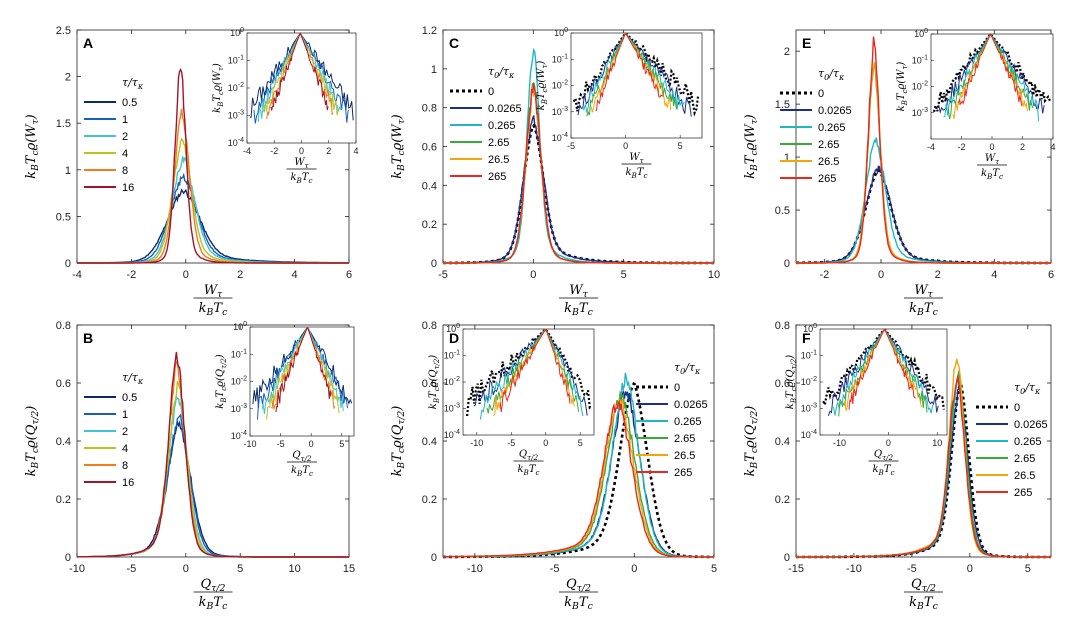 Image resolution: width=1084 pixels, height=626 pixels. I want to click on x-axis-label-D-denominator: kBTc, so click(578, 603).